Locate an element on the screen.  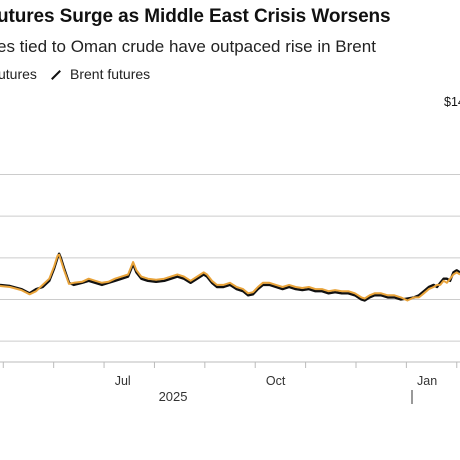
x-ticks: JulOctJan20252026 is located at coordinates (230, 383).